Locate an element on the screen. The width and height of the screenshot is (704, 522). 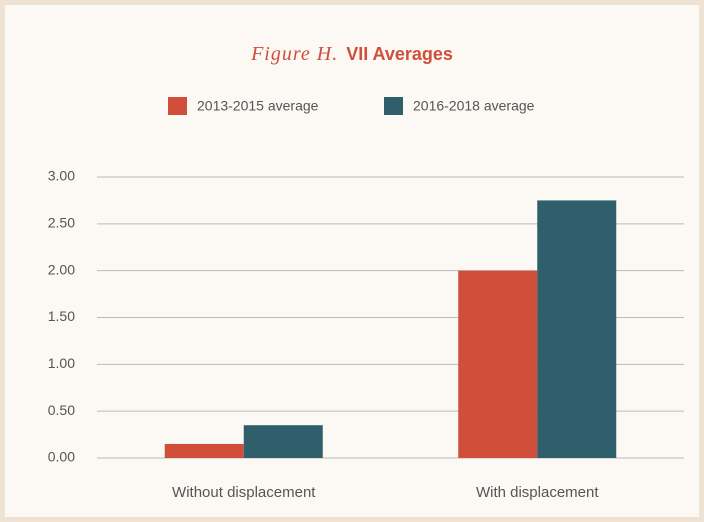
chart-title-label: Figure H. is located at coordinates (294, 54).